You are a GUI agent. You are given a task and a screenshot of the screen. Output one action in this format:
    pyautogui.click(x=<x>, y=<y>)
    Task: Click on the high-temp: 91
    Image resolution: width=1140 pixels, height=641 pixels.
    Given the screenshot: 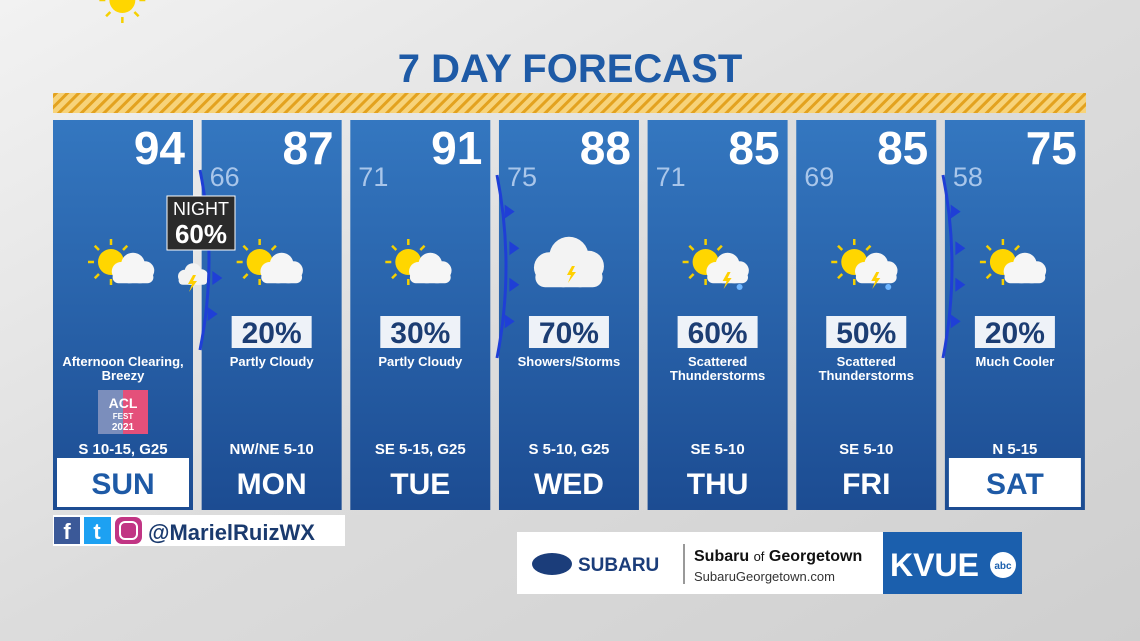 What is the action you would take?
    pyautogui.click(x=456, y=148)
    